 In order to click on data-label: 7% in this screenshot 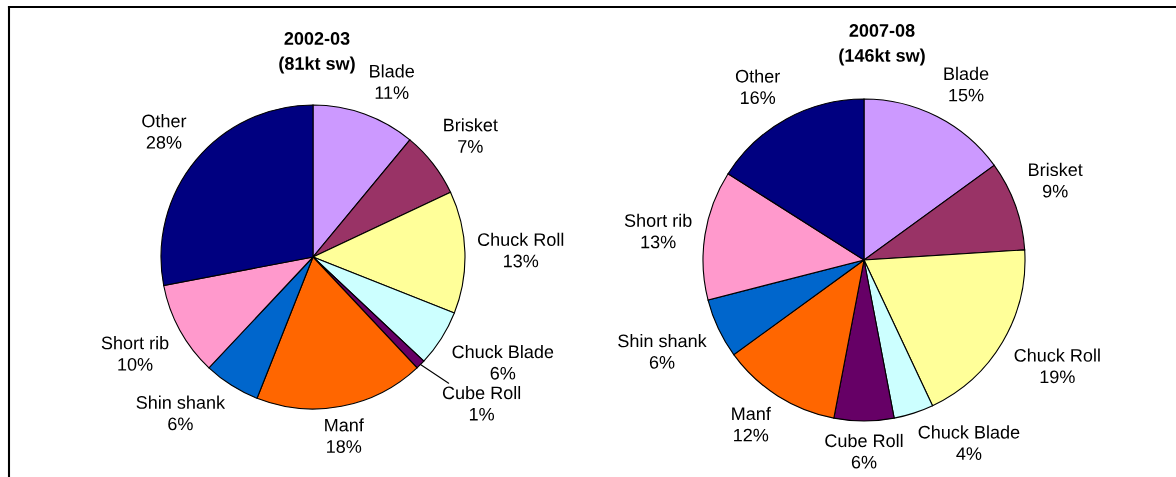, I will do `click(470, 146)`.